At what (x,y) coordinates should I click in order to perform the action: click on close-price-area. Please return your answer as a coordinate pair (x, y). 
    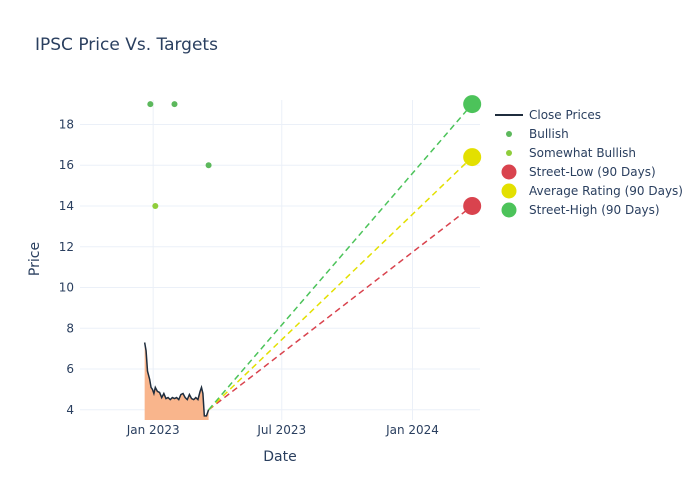
    Looking at the image, I should click on (176, 381).